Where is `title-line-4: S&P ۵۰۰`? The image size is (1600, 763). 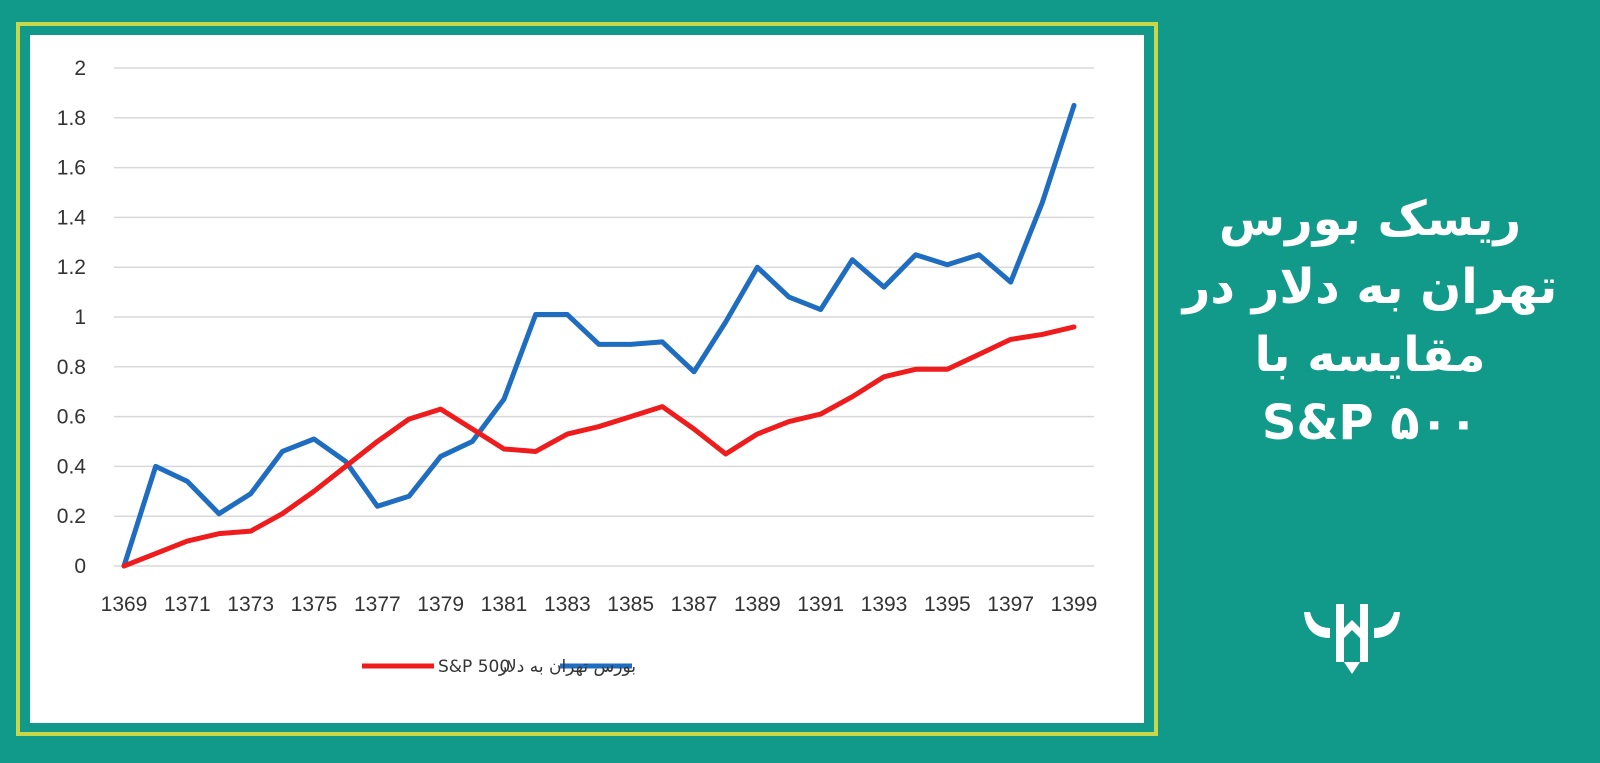 title-line-4: S&P ۵۰۰ is located at coordinates (1370, 423).